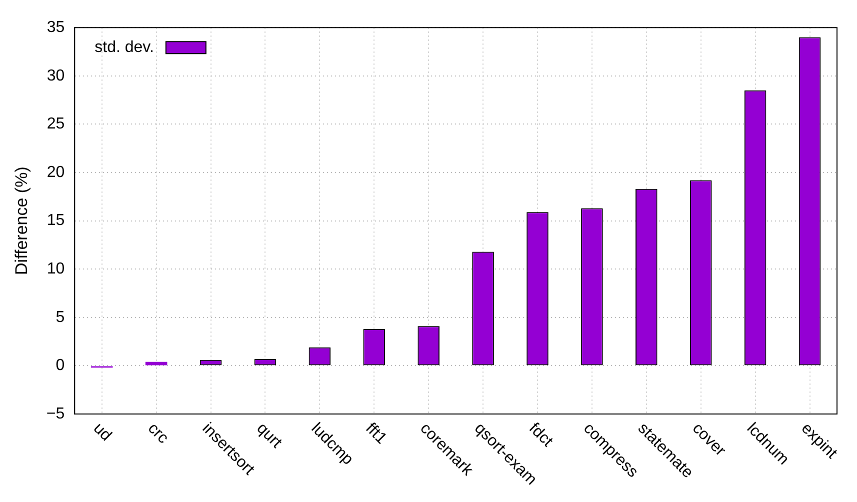  What do you see at coordinates (55, 75) in the screenshot?
I see `y-tick-label: 30` at bounding box center [55, 75].